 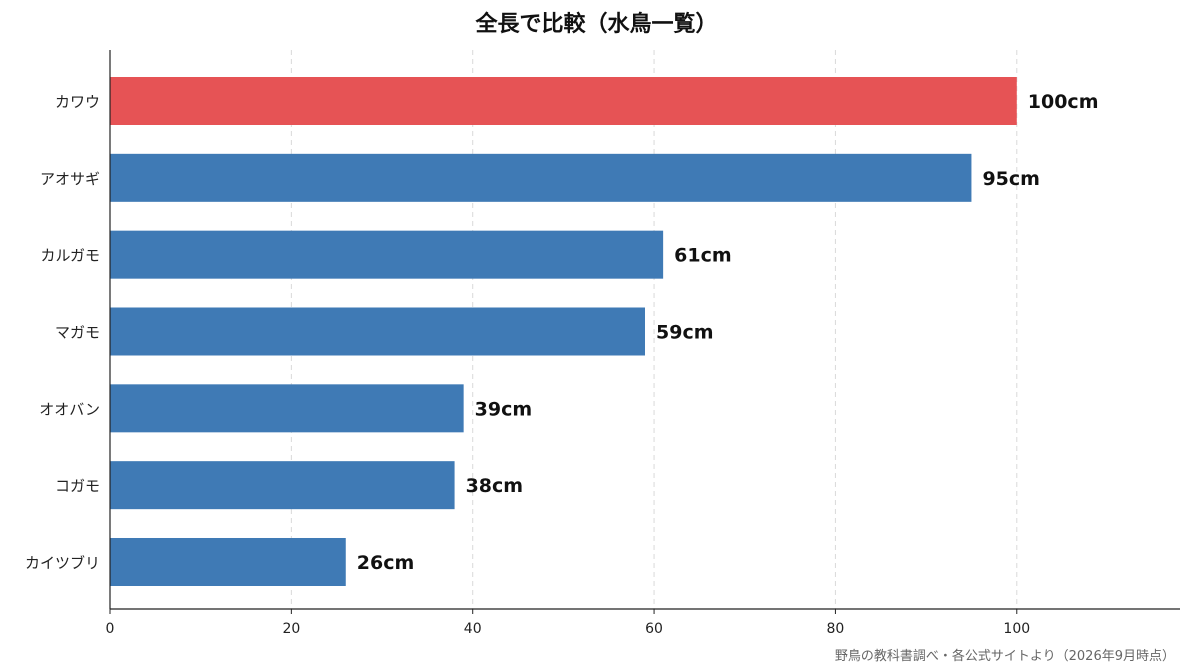 What do you see at coordinates (1063, 102) in the screenshot?
I see `data-label: 100cm` at bounding box center [1063, 102].